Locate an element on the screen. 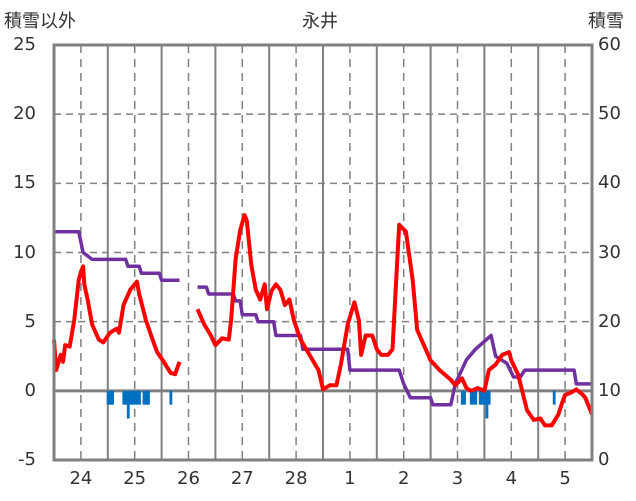 Image resolution: width=636 pixels, height=501 pixels. x-tick-label: 5 is located at coordinates (565, 478).